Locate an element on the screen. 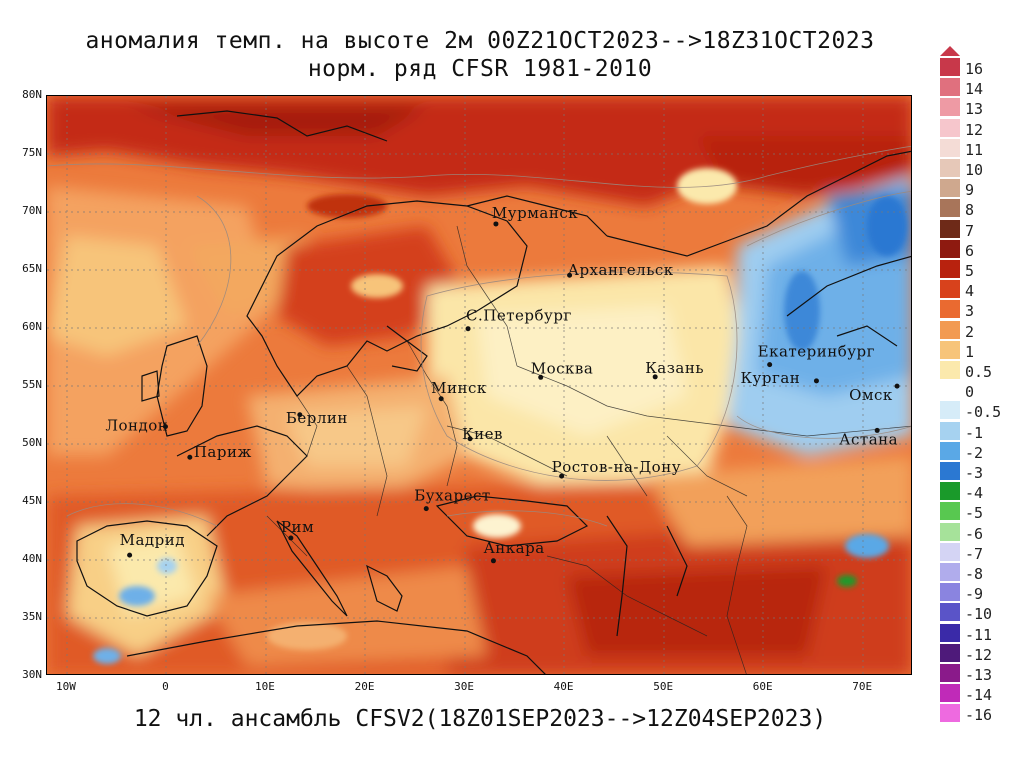  colorbar-label: 13 is located at coordinates (974, 109).